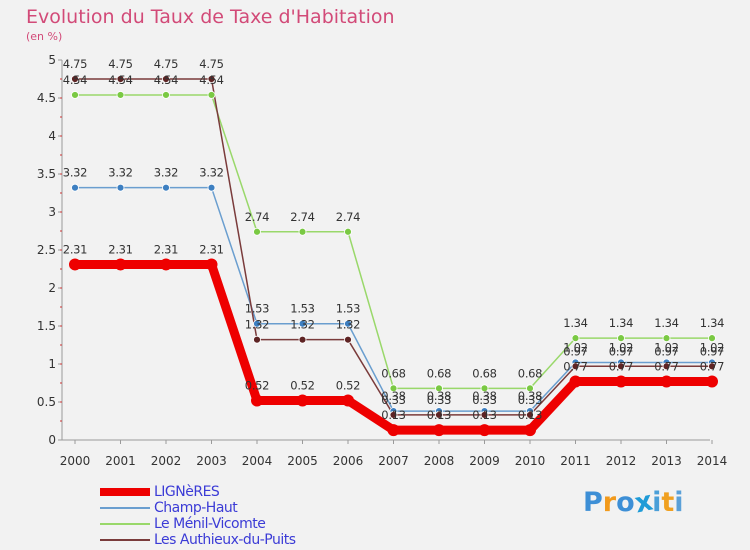 The image size is (750, 550). Describe the element at coordinates (211, 461) in the screenshot. I see `x-tick-label: 2003` at that location.